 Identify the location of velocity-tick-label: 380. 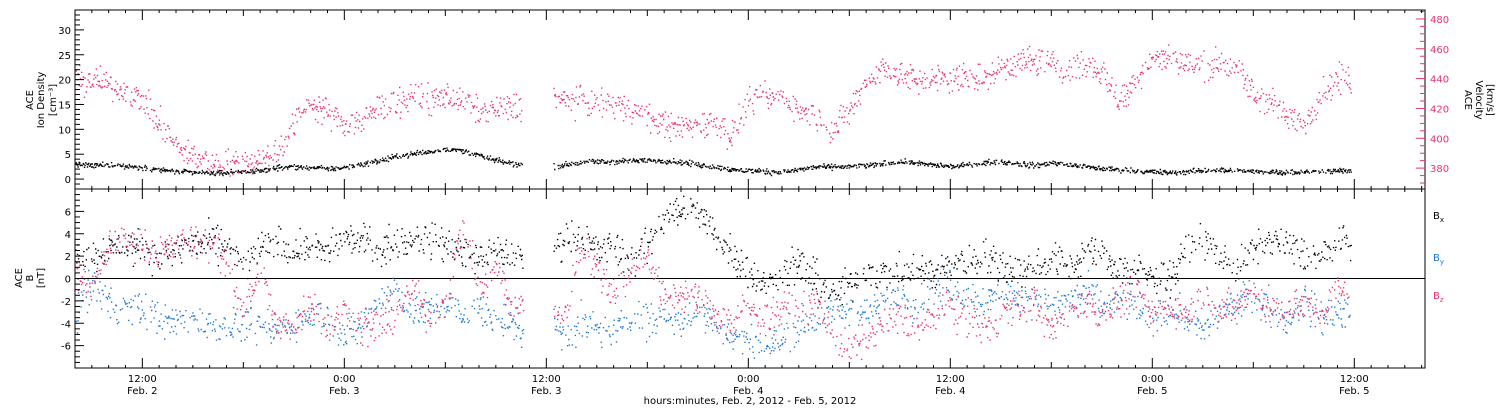
(1439, 169).